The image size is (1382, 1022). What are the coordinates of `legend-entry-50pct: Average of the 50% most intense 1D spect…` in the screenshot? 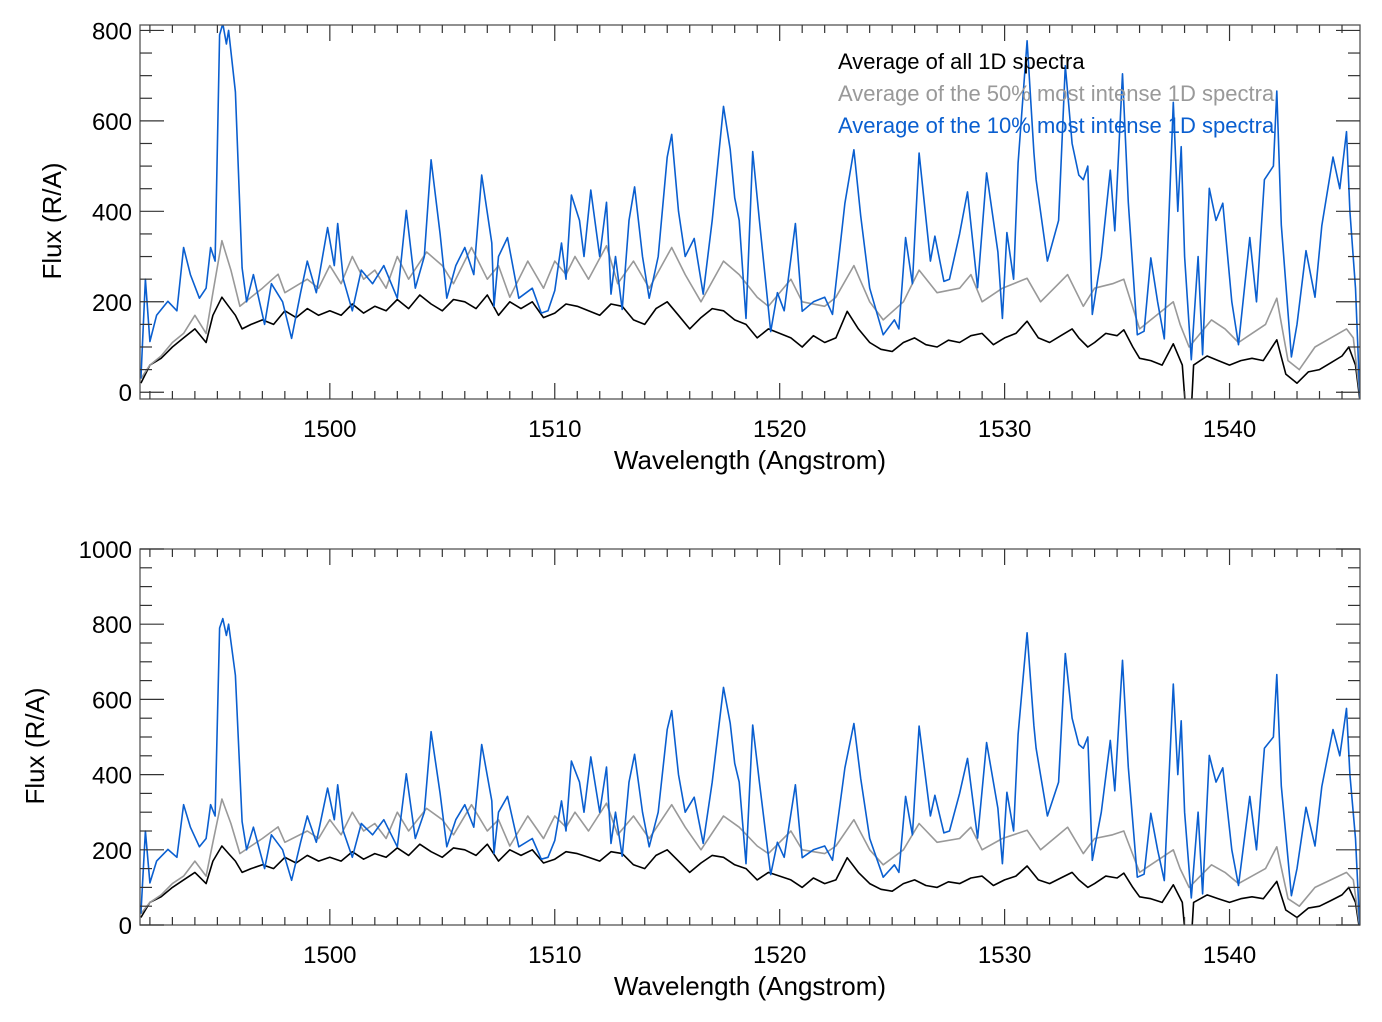 It's located at (1056, 93).